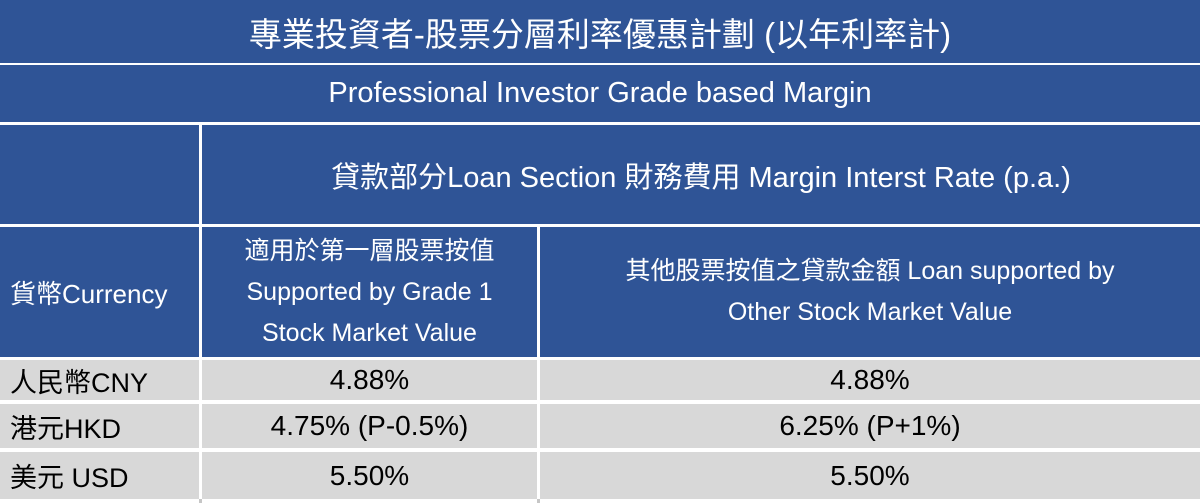 The width and height of the screenshot is (1200, 503). I want to click on currency-label-hkd: 港元HKD, so click(99, 426).